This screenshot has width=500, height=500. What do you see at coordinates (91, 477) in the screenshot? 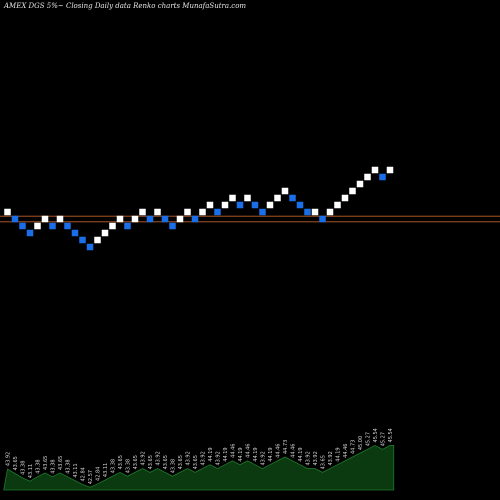
I see `volume-value-label: 42.57` at bounding box center [91, 477].